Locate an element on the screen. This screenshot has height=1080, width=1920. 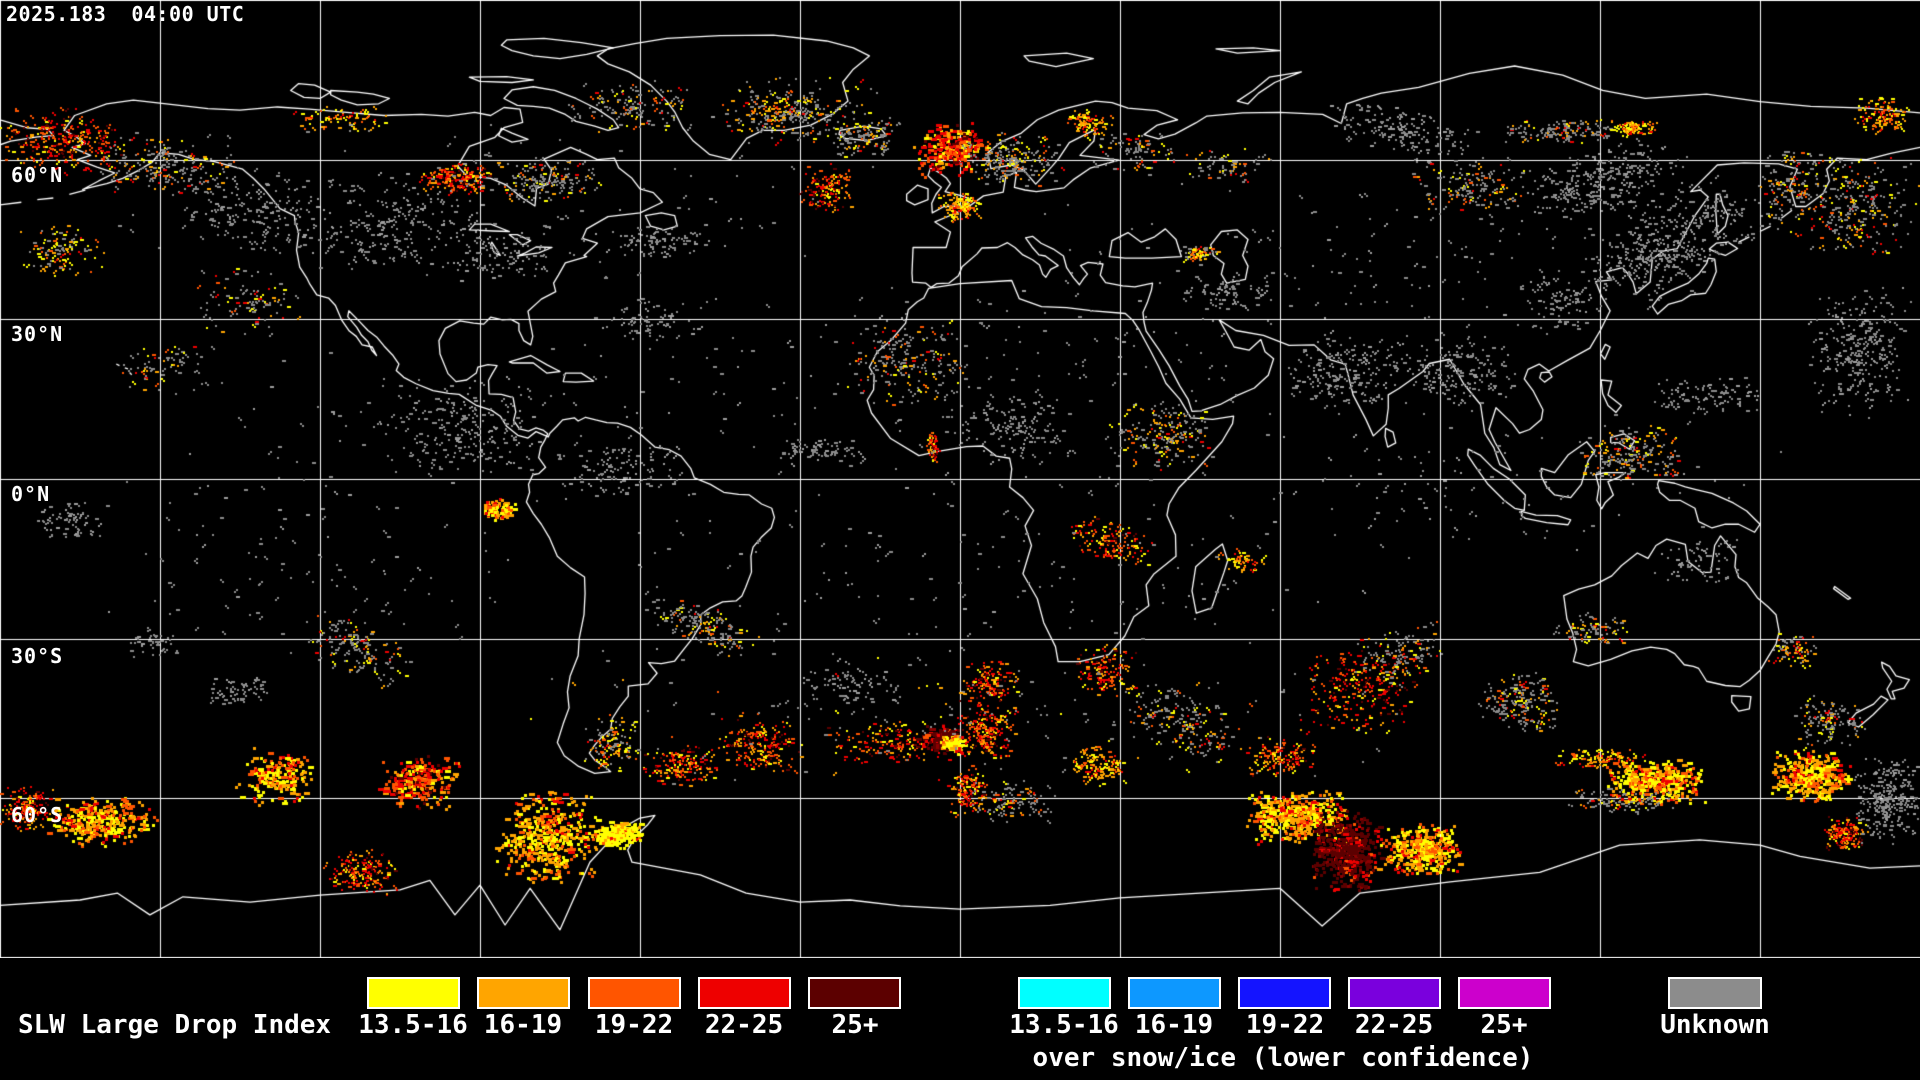
legend-label-snow-22-25: 22-25 is located at coordinates (1394, 1025).